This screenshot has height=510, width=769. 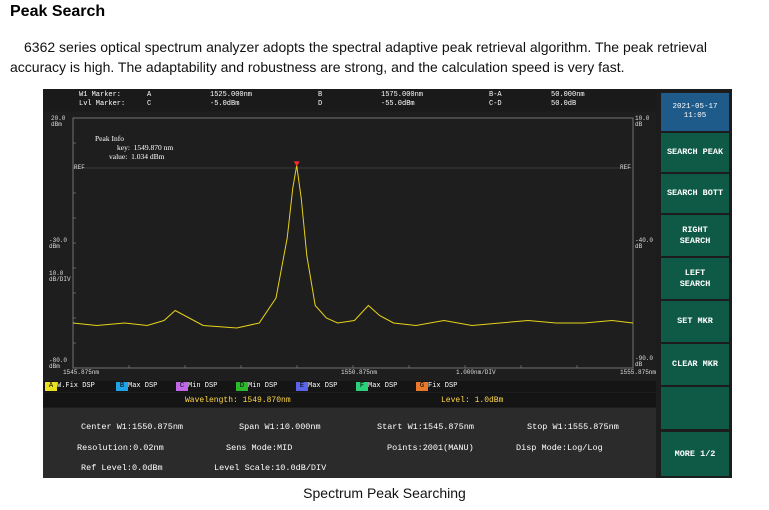 What do you see at coordinates (349, 400) in the screenshot?
I see `peak-readout-bar: Wavelength: 1549.870nm Level: 1.0dBm` at bounding box center [349, 400].